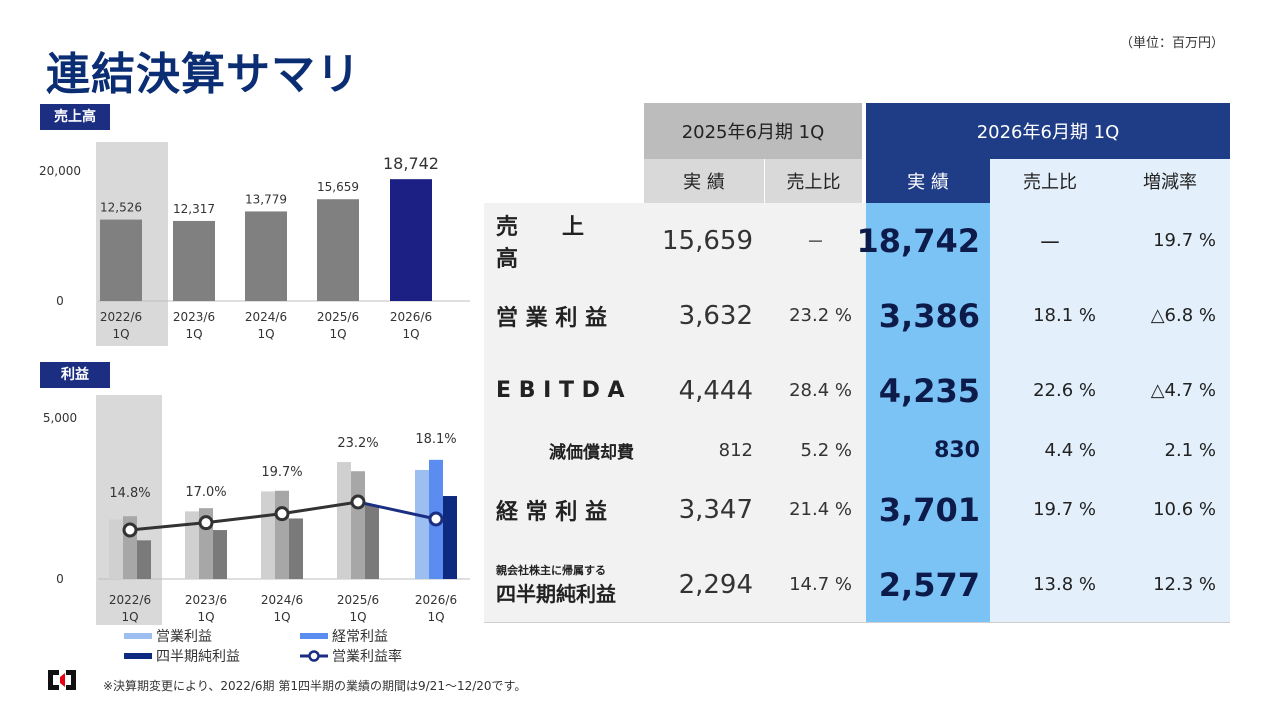 Image resolution: width=1280 pixels, height=720 pixels. Describe the element at coordinates (411, 163) in the screenshot. I see `sales-data-label: 18,742` at that location.